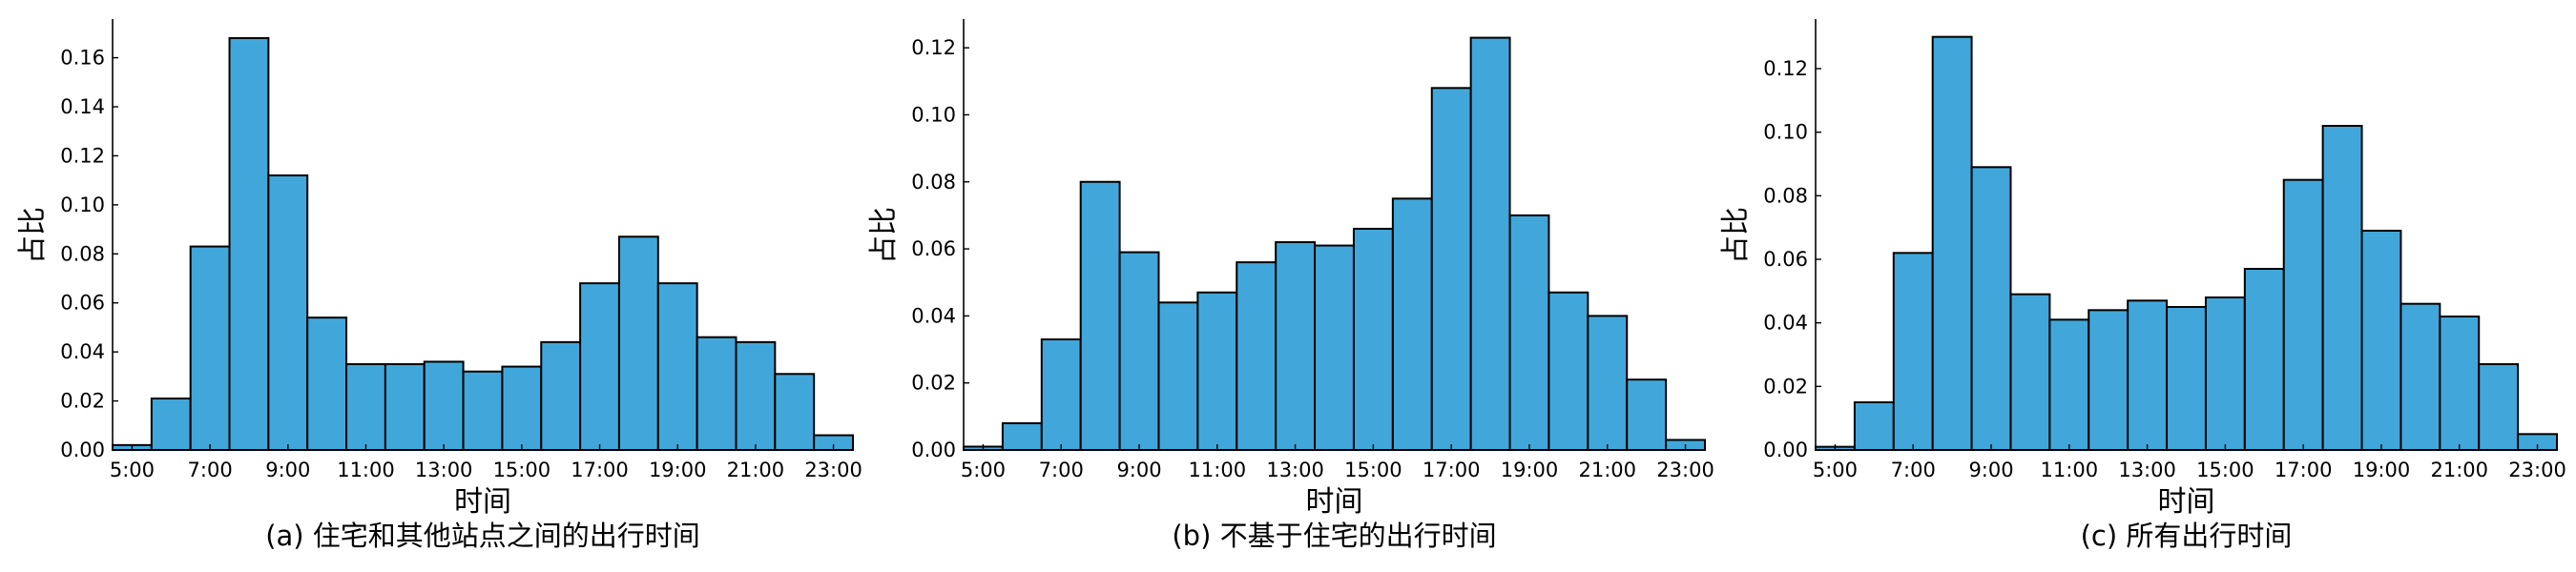 The height and width of the screenshot is (572, 2576). Describe the element at coordinates (2187, 536) in the screenshot. I see `chart-title: (c) 所有出行时间` at that location.